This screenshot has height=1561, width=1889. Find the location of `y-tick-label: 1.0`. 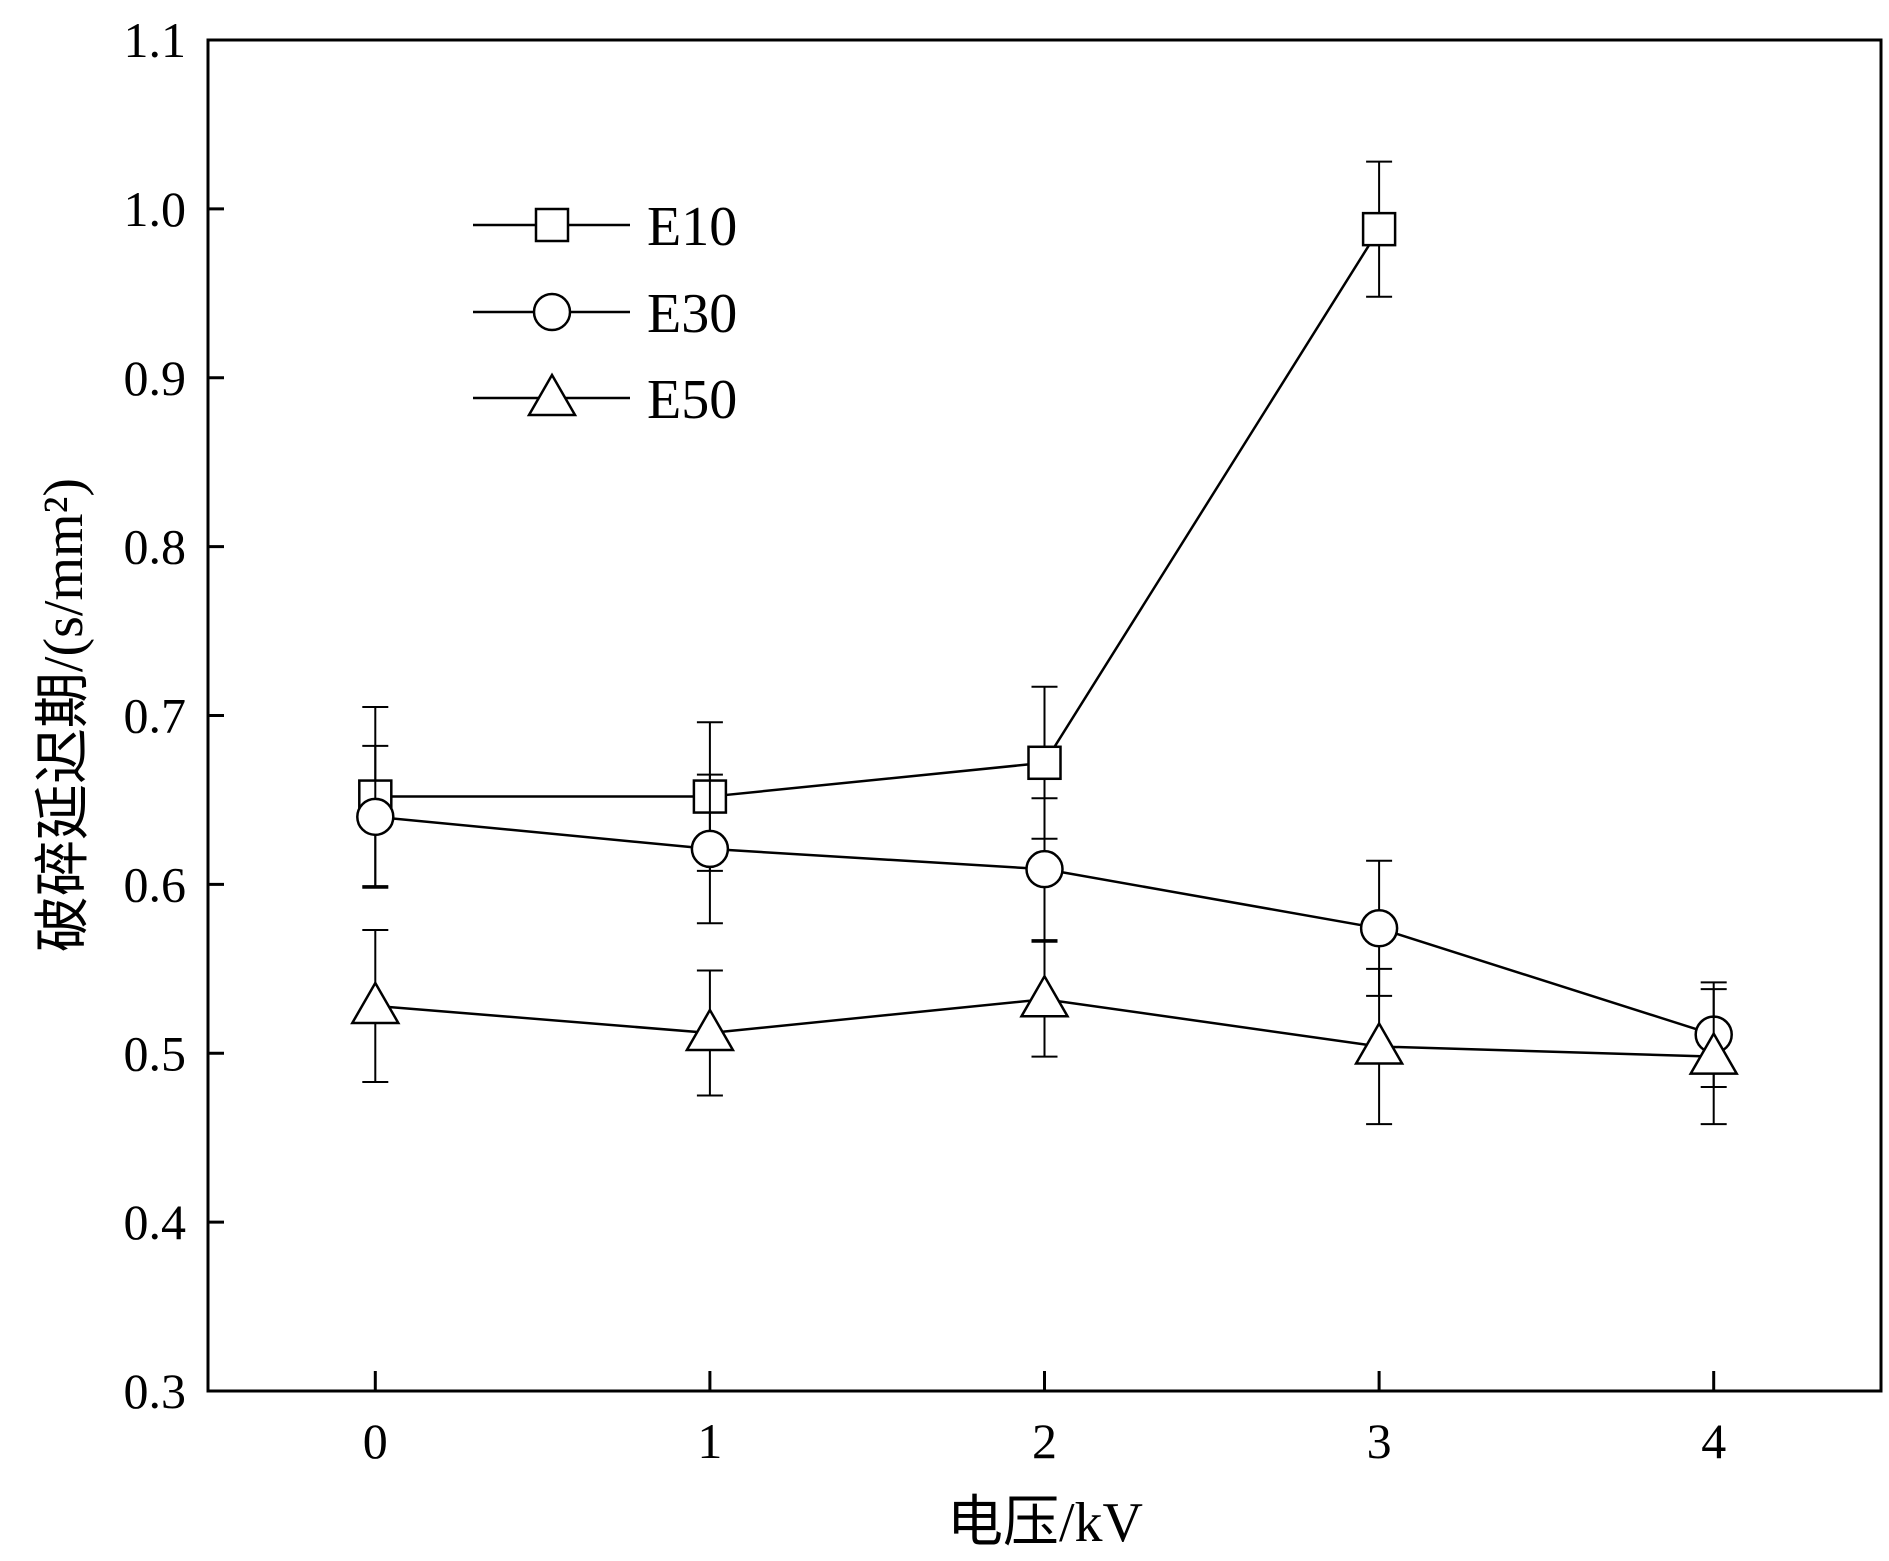

y-tick-label: 1.0 is located at coordinates (155, 209).